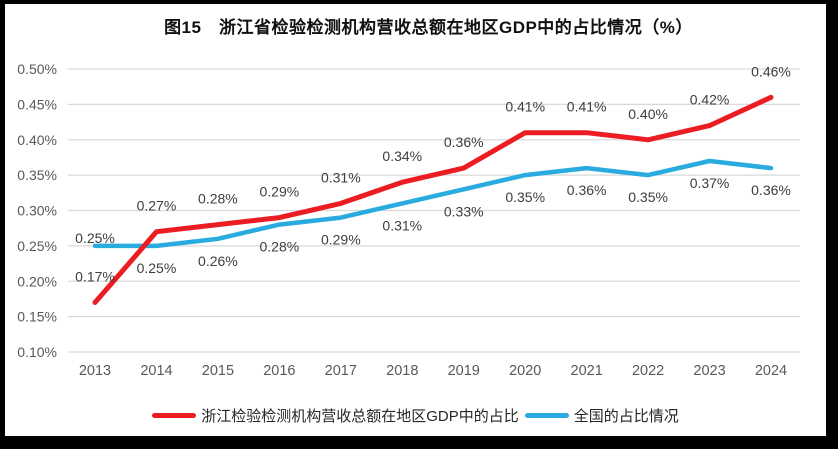 This screenshot has width=838, height=449. I want to click on x-axis-tick-label: 2017, so click(341, 371).